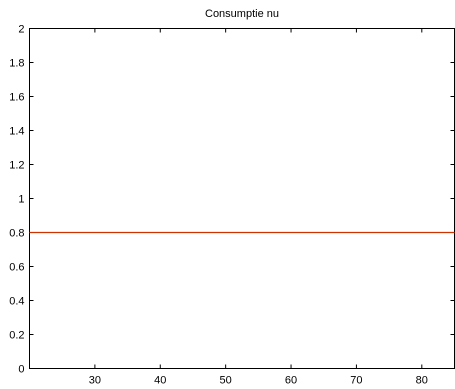 This screenshot has width=455, height=389. What do you see at coordinates (21, 30) in the screenshot?
I see `y-tick-label: 2` at bounding box center [21, 30].